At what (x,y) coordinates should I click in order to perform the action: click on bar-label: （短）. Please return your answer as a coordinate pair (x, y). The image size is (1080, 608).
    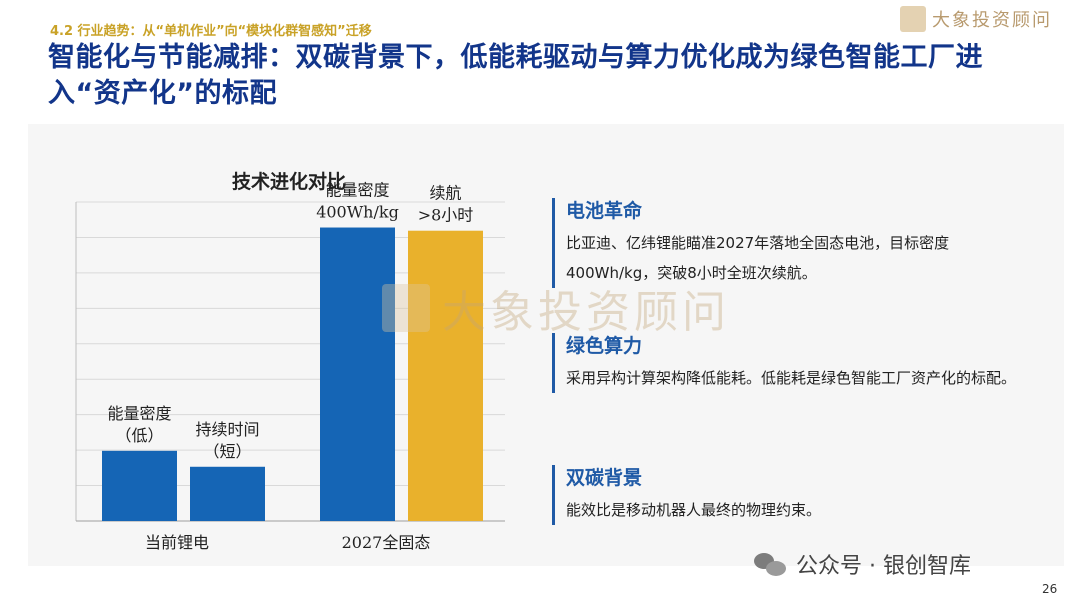
    Looking at the image, I should click on (227, 451).